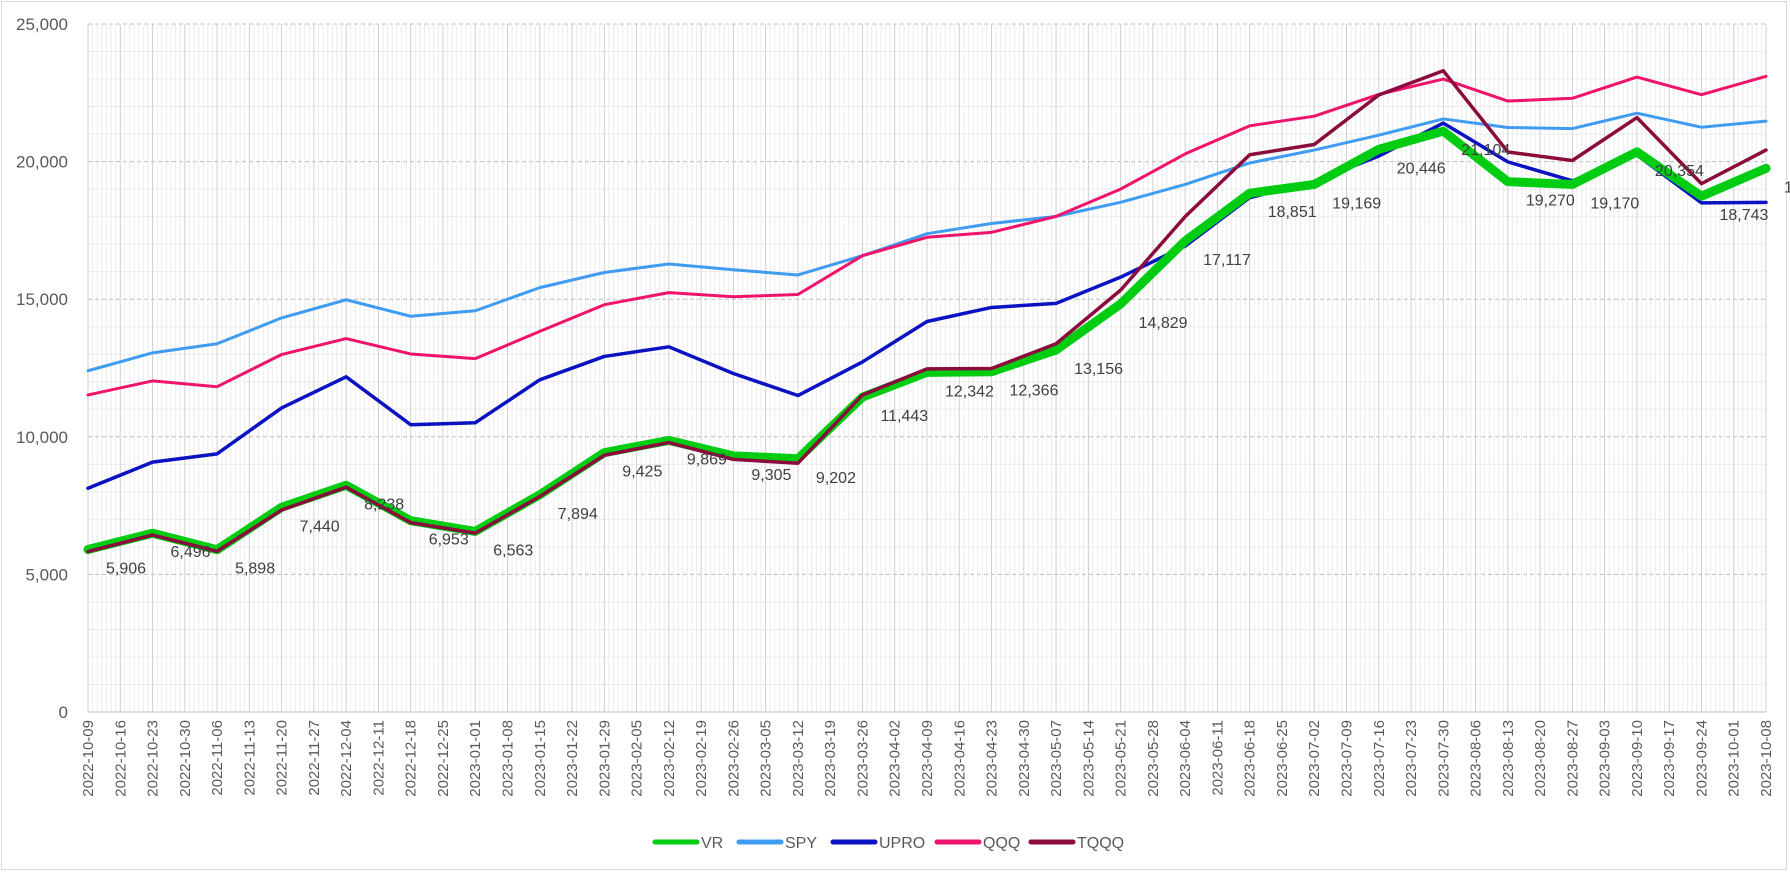 The height and width of the screenshot is (873, 1790). Describe the element at coordinates (42, 368) in the screenshot. I see `y-axis-ticks: 0 5,000 10,000 15,000 20,000 25,000` at that location.